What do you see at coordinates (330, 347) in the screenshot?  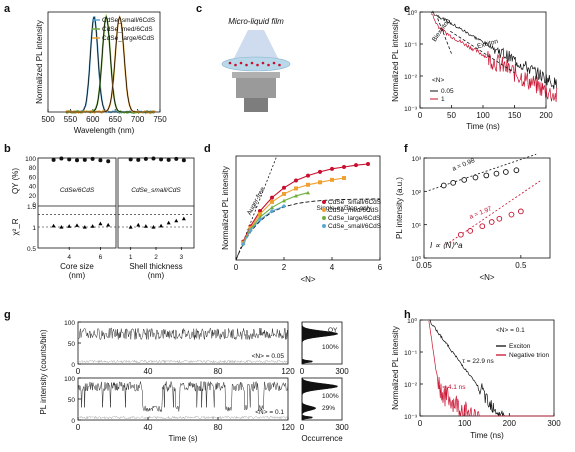 I see `pct-label-g-0: 100%` at bounding box center [330, 347].